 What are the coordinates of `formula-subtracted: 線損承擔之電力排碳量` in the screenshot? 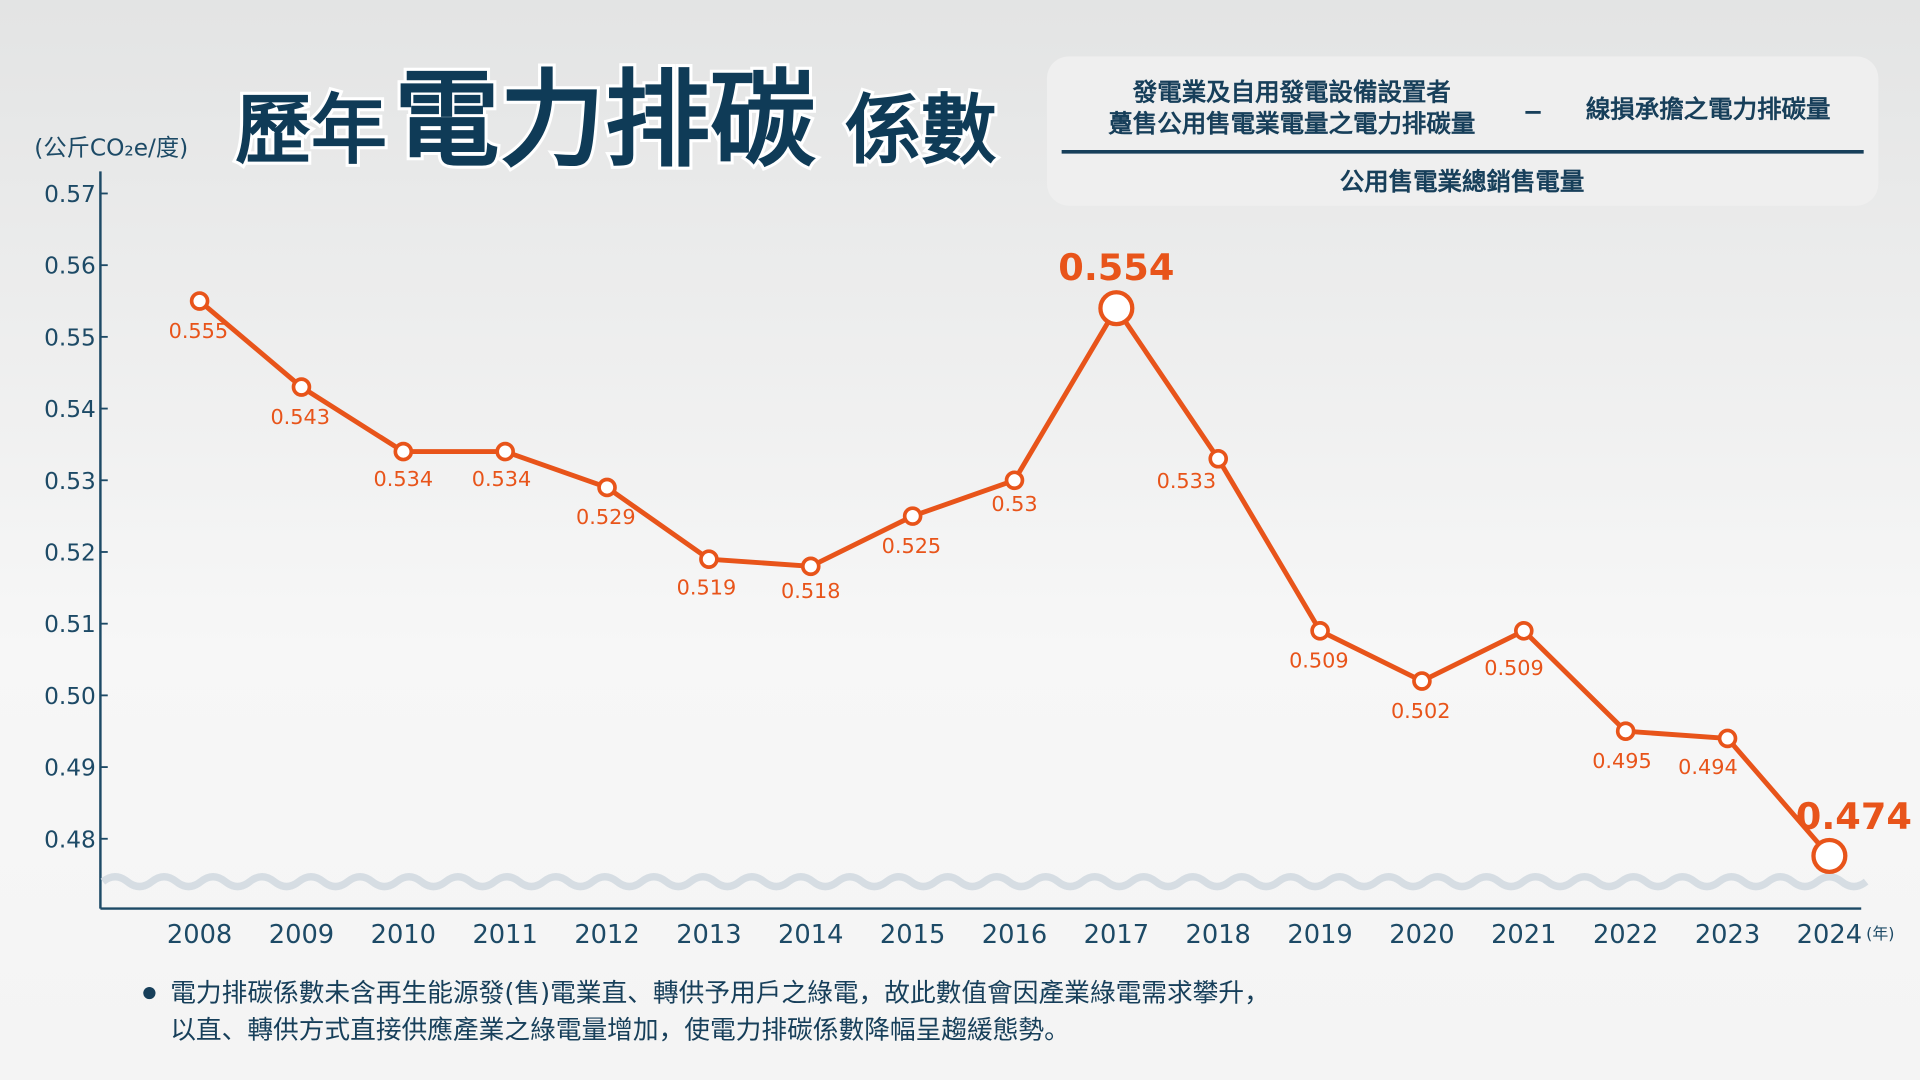 It's located at (1708, 109).